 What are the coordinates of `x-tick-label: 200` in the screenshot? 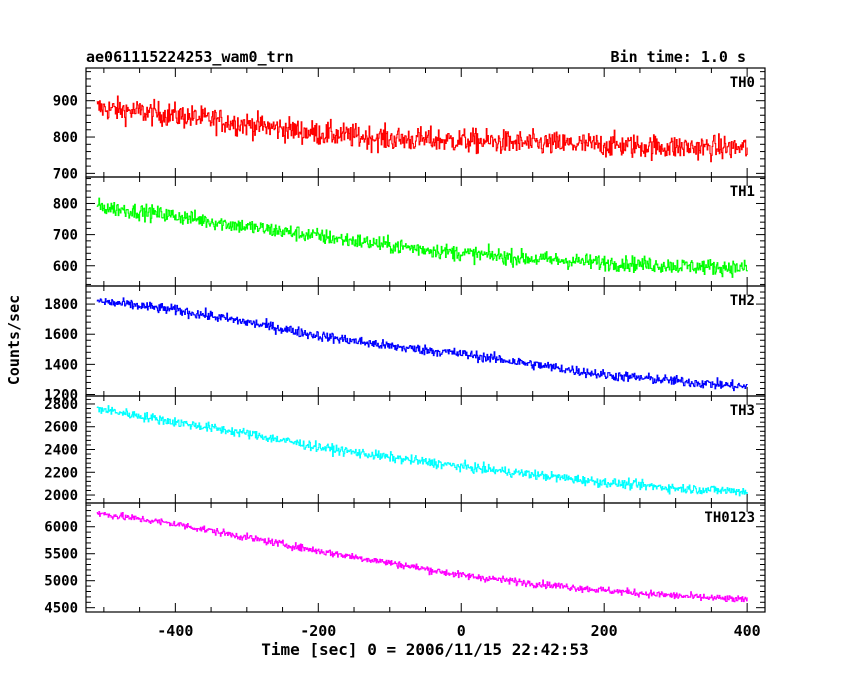 It's located at (604, 631).